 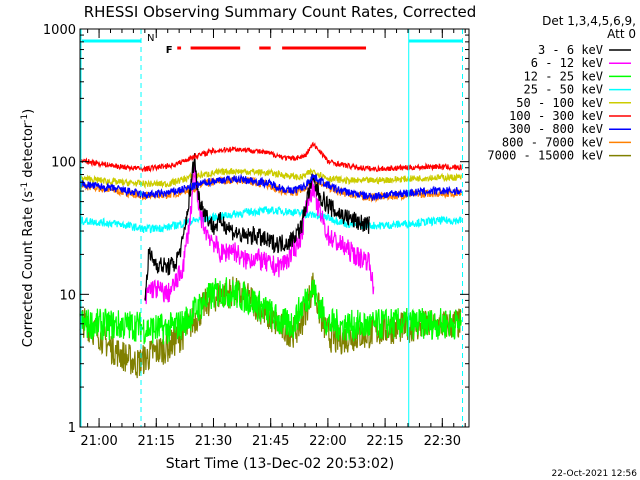 What do you see at coordinates (270, 311) in the screenshot?
I see `series-12-25-kevline` at bounding box center [270, 311].